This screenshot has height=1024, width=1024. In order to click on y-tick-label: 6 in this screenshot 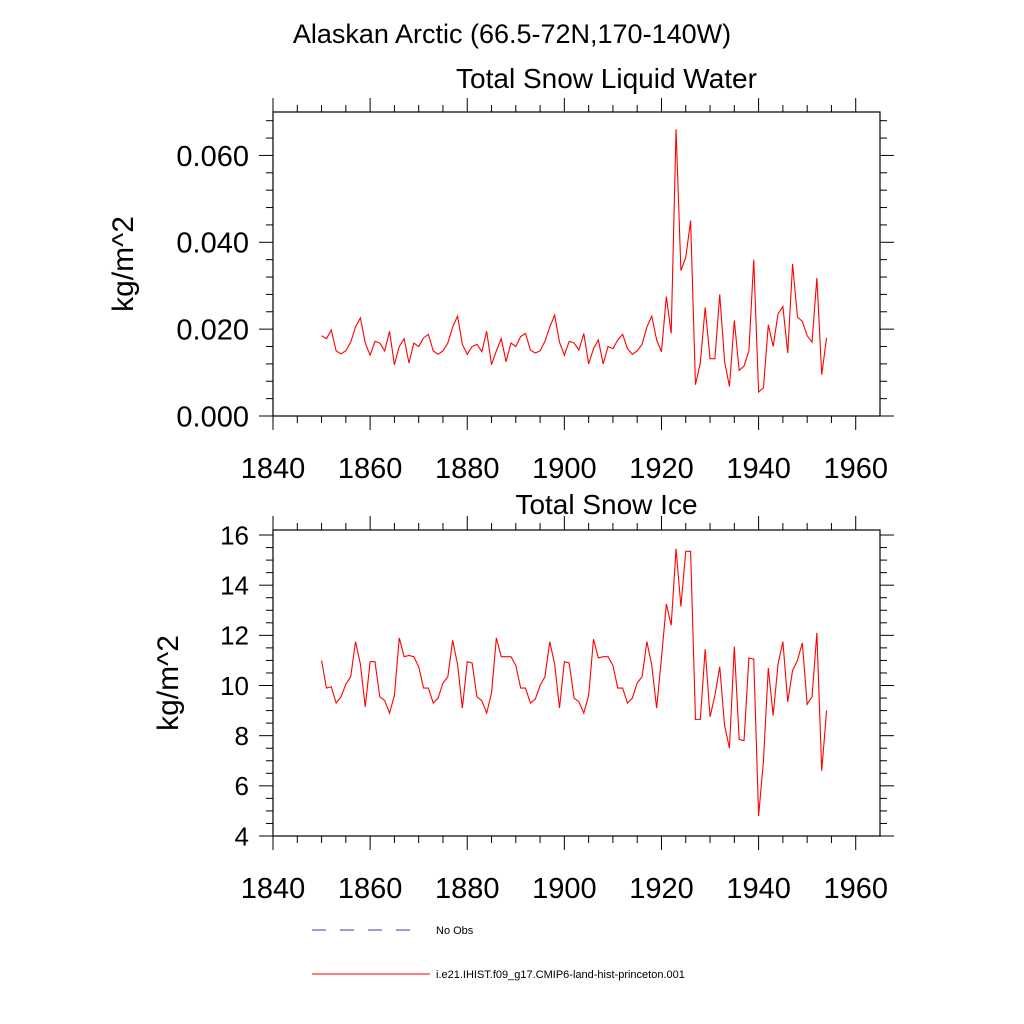, I will do `click(242, 786)`.